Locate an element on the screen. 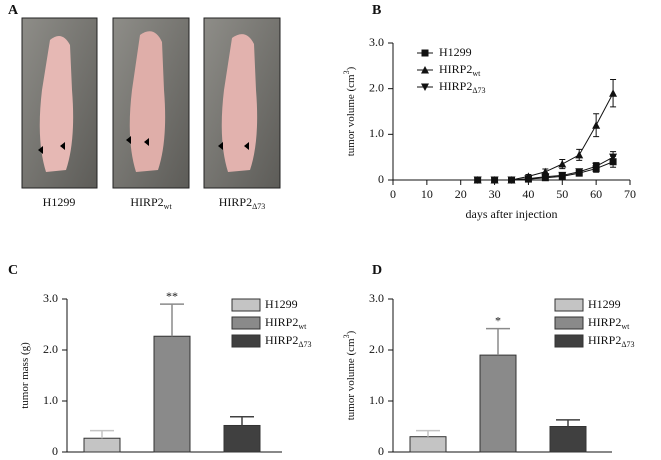 The image size is (661, 460). panel-label: B is located at coordinates (376, 10).